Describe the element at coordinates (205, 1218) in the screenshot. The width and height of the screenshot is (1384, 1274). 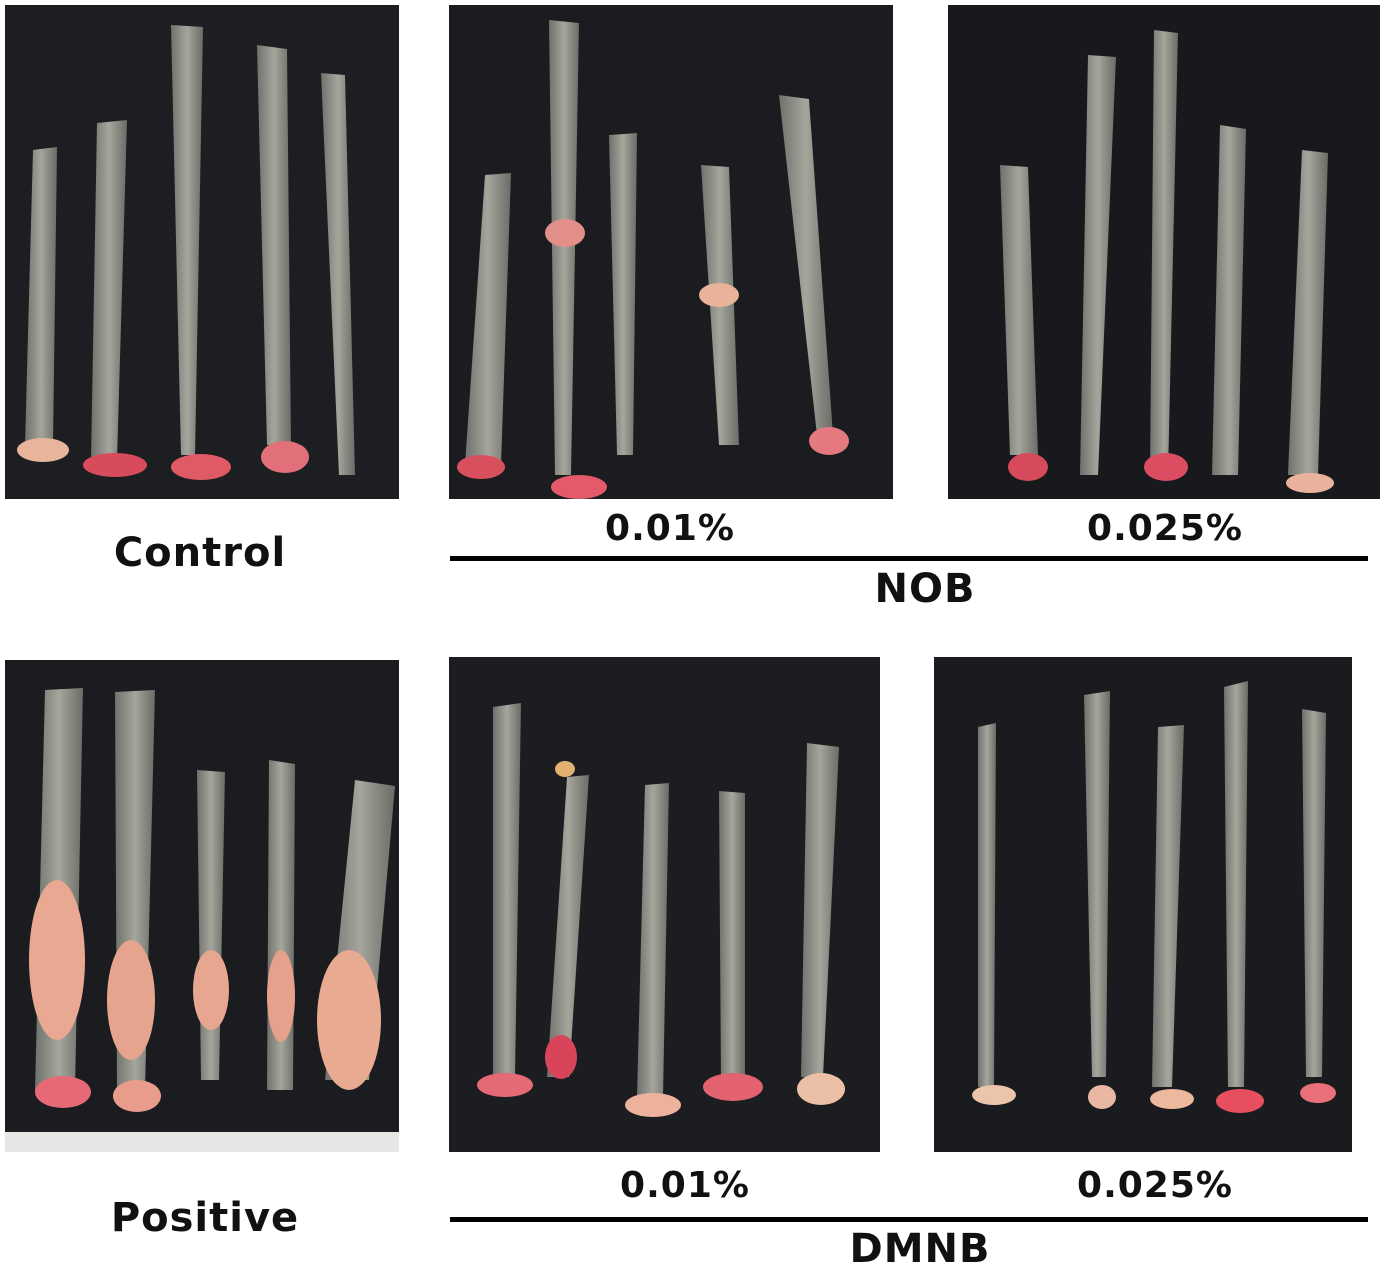
I see `positive-label: Positive` at that location.